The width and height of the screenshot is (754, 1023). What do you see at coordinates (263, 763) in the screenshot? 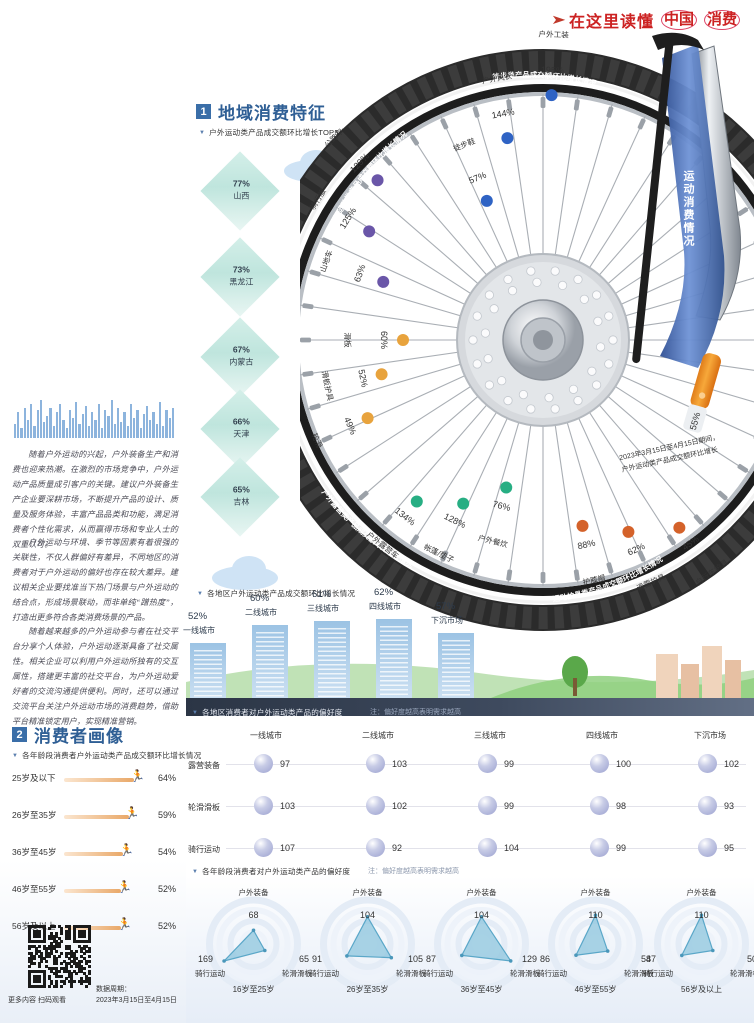
I see `pref-bubble-r1-c1` at bounding box center [263, 763].